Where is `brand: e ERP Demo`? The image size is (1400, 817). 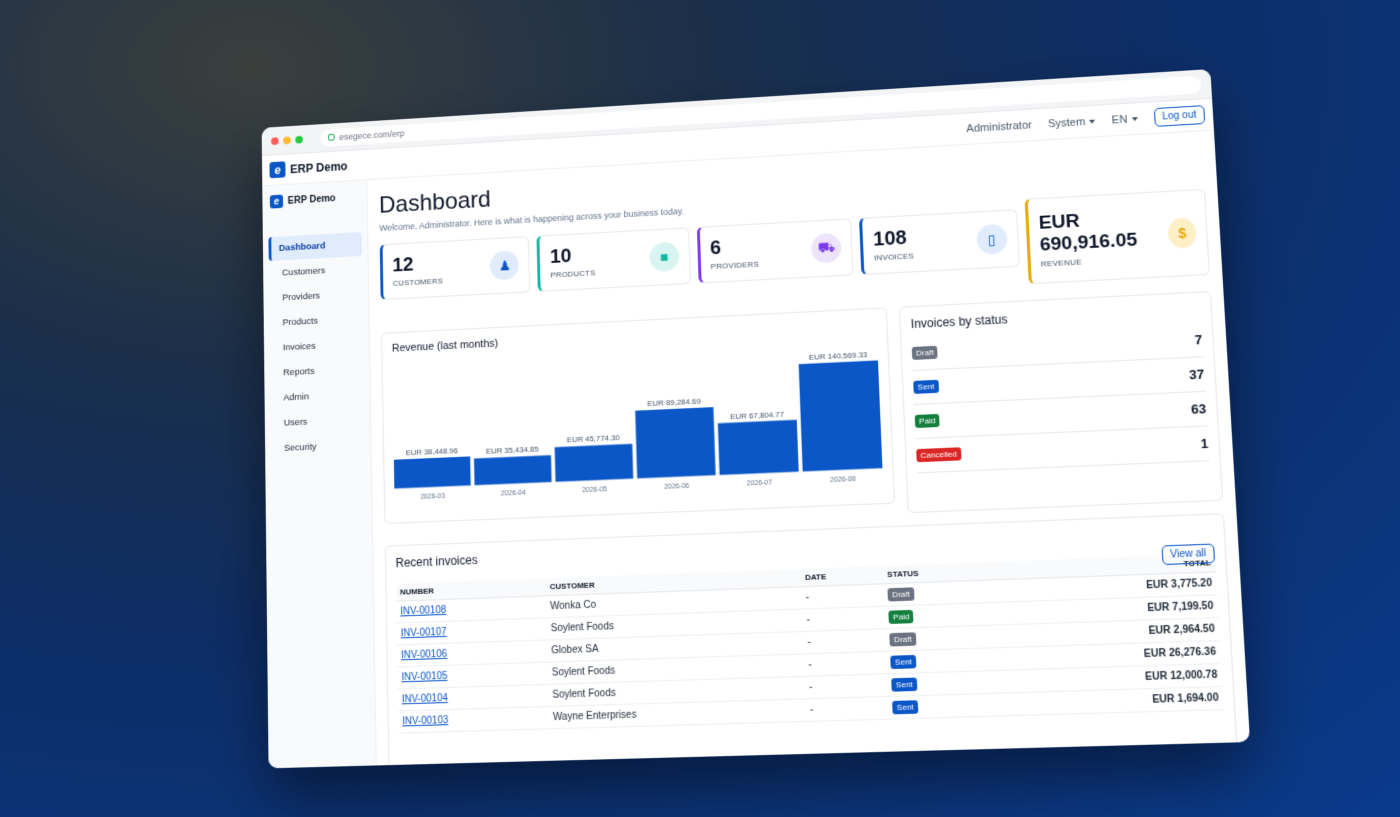 brand: e ERP Demo is located at coordinates (308, 168).